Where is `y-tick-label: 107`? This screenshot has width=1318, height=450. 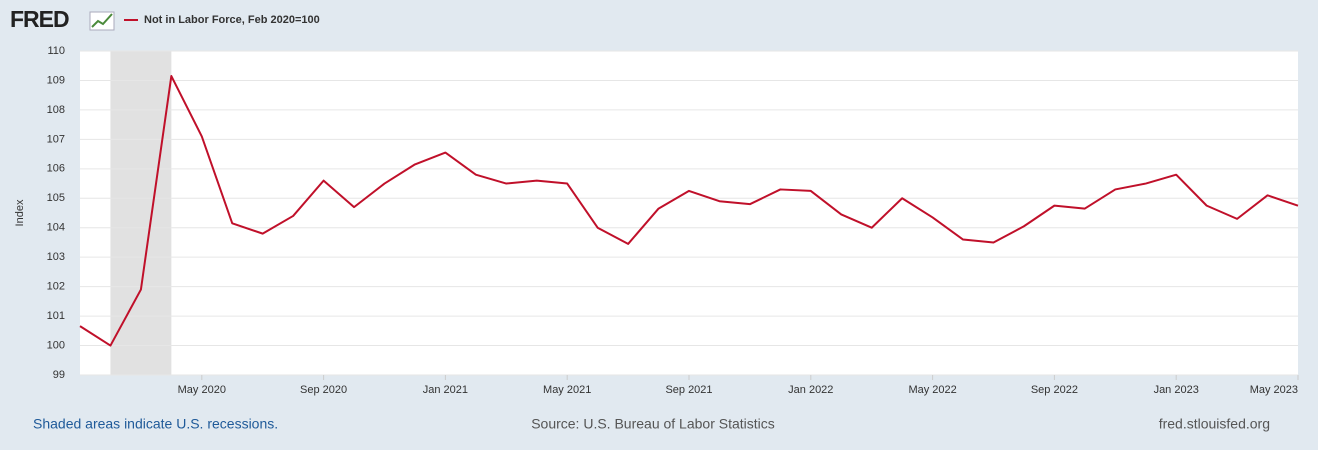 y-tick-label: 107 is located at coordinates (56, 139).